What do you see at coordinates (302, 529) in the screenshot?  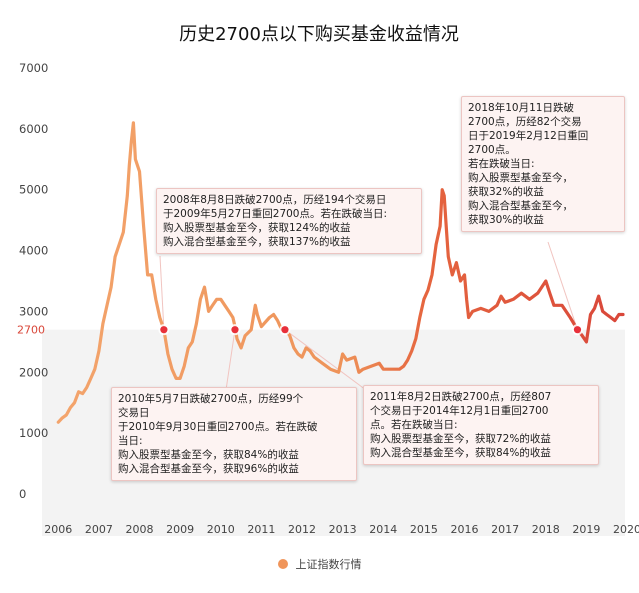 I see `x-tick-label: 2012` at bounding box center [302, 529].